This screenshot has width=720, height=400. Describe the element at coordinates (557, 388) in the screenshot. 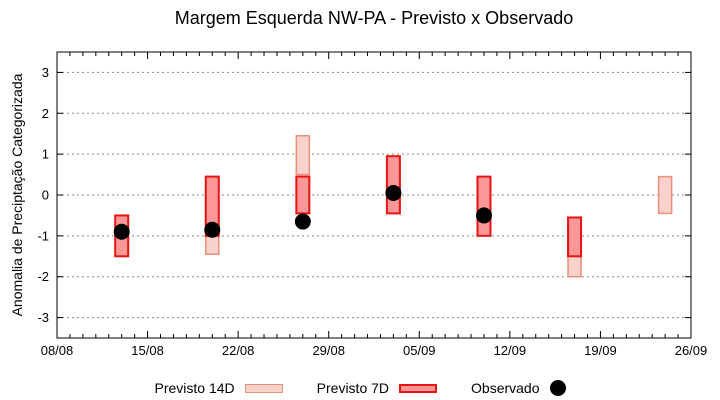

I see `legend-dot-observado` at that location.